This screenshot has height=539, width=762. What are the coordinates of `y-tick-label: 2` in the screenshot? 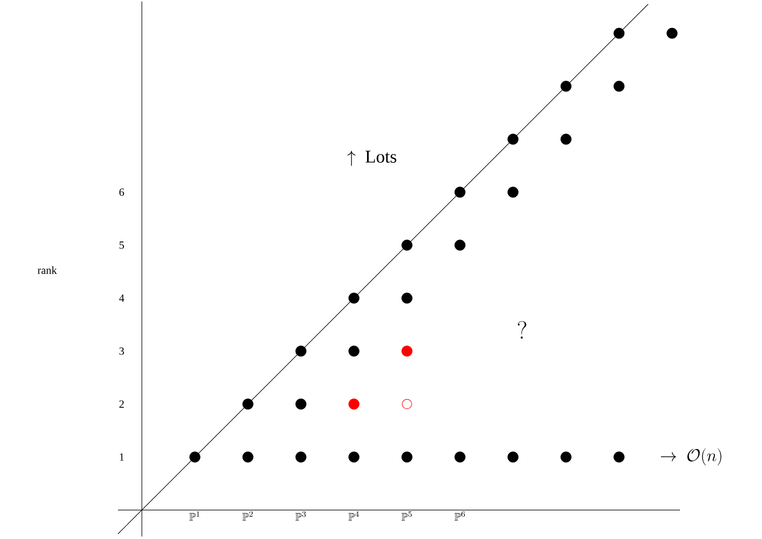 It's located at (121, 404).